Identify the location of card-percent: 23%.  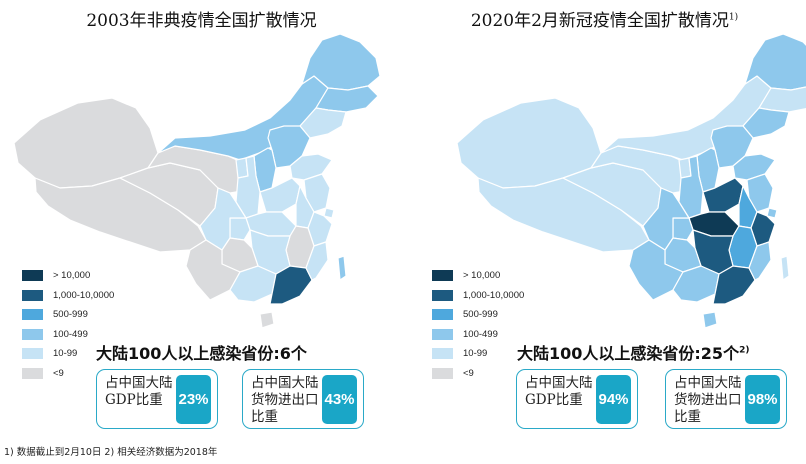
(193, 399).